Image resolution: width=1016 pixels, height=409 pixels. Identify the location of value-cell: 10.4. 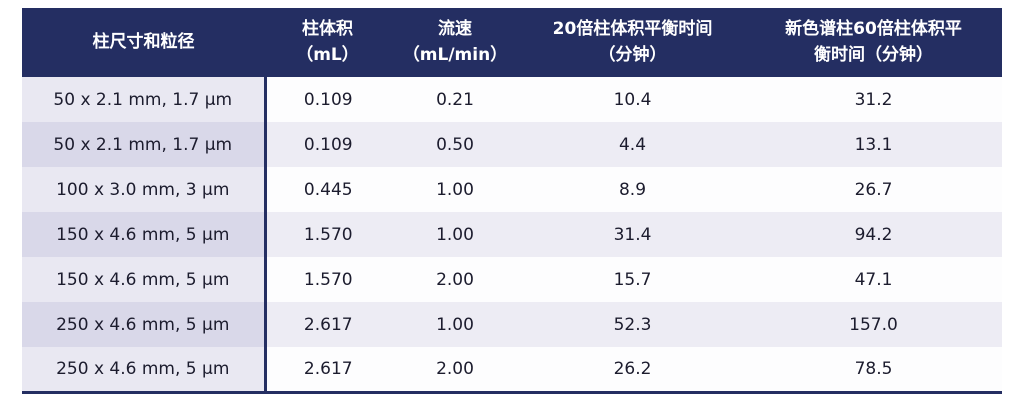
(632, 99).